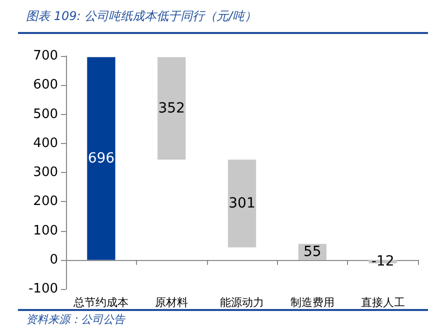 The image size is (434, 332). What do you see at coordinates (100, 302) in the screenshot?
I see `x-tick-label: 总节约成本` at bounding box center [100, 302].